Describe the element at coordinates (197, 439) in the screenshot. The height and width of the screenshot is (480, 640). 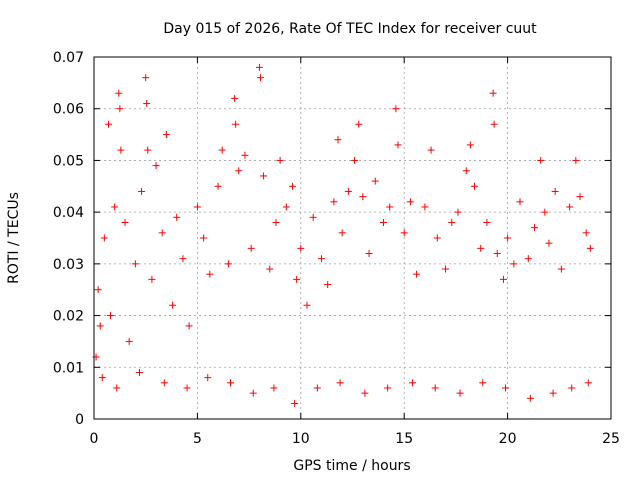
I see `x-tick-label: 5` at that location.